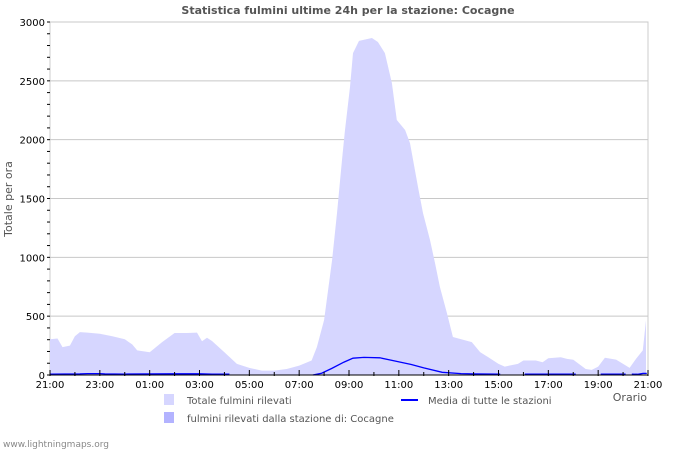 Image resolution: width=700 pixels, height=450 pixels. I want to click on x-axis-label: Orario, so click(630, 397).